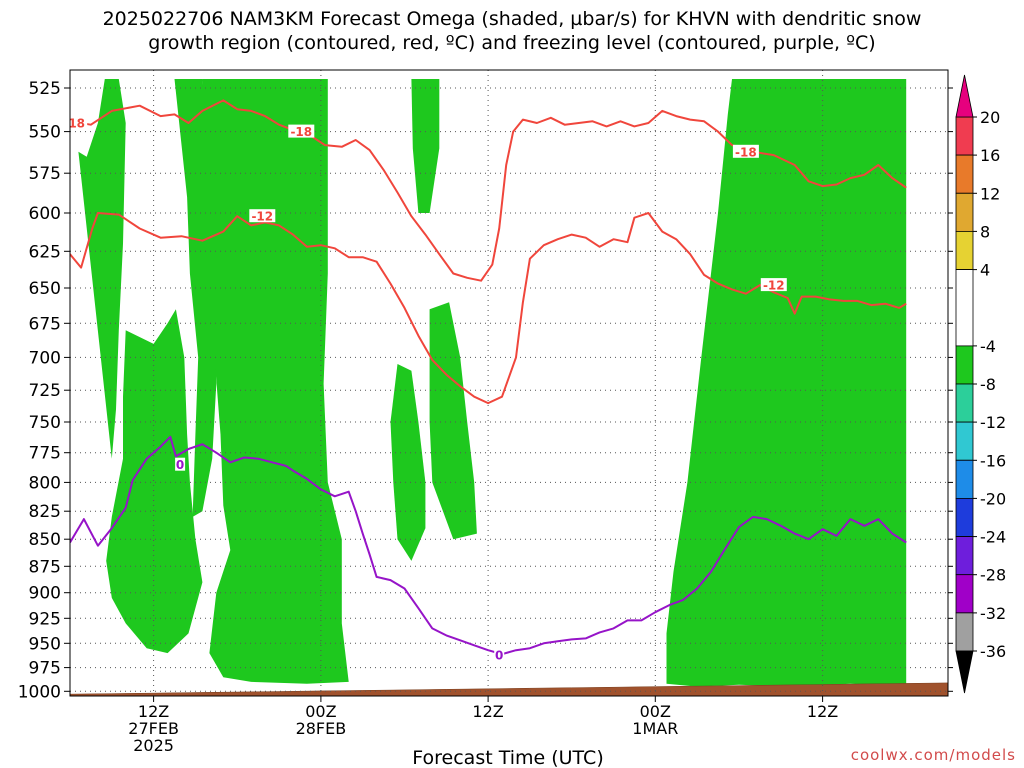  I want to click on terrain-ground, so click(509, 689).